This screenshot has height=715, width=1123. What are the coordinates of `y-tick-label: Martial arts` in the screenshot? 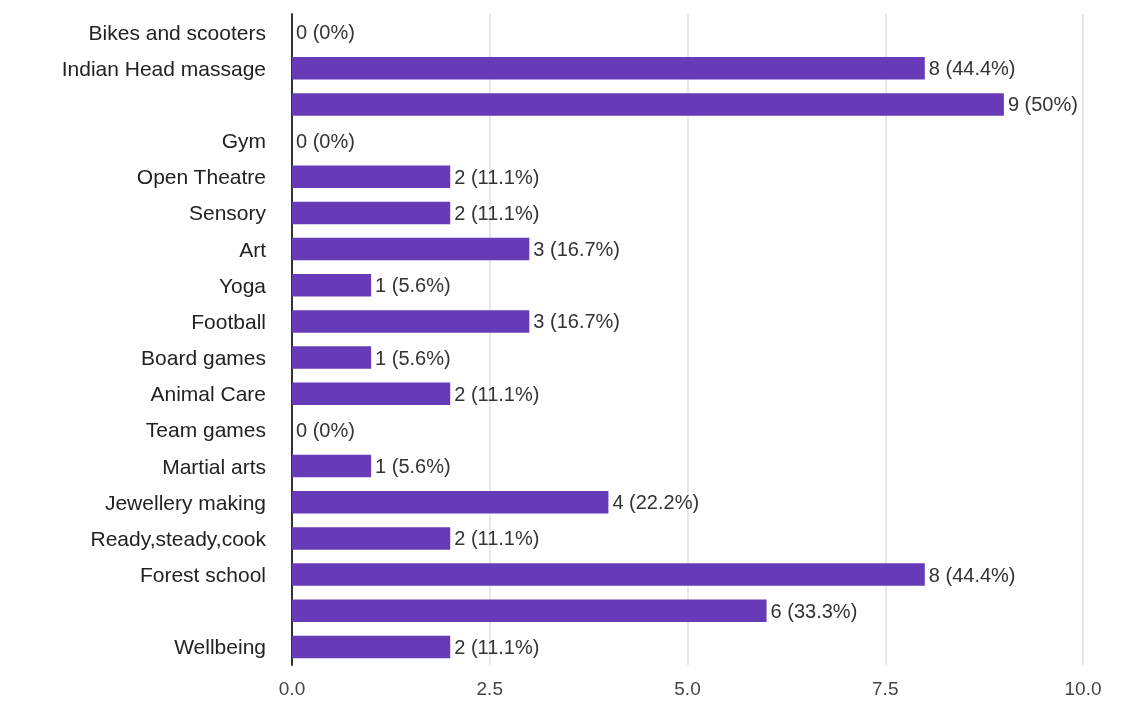 It's located at (214, 466).